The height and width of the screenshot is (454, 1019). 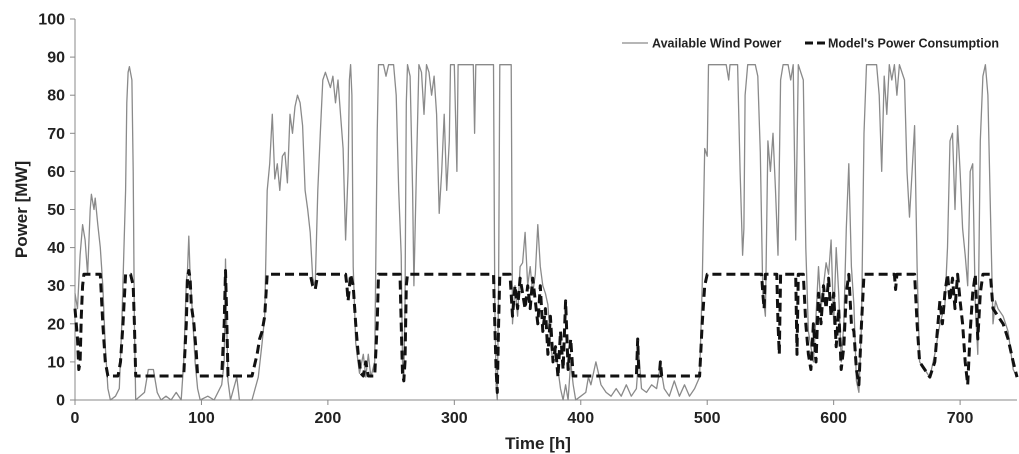 What do you see at coordinates (56, 248) in the screenshot?
I see `y-tick-label: 40` at bounding box center [56, 248].